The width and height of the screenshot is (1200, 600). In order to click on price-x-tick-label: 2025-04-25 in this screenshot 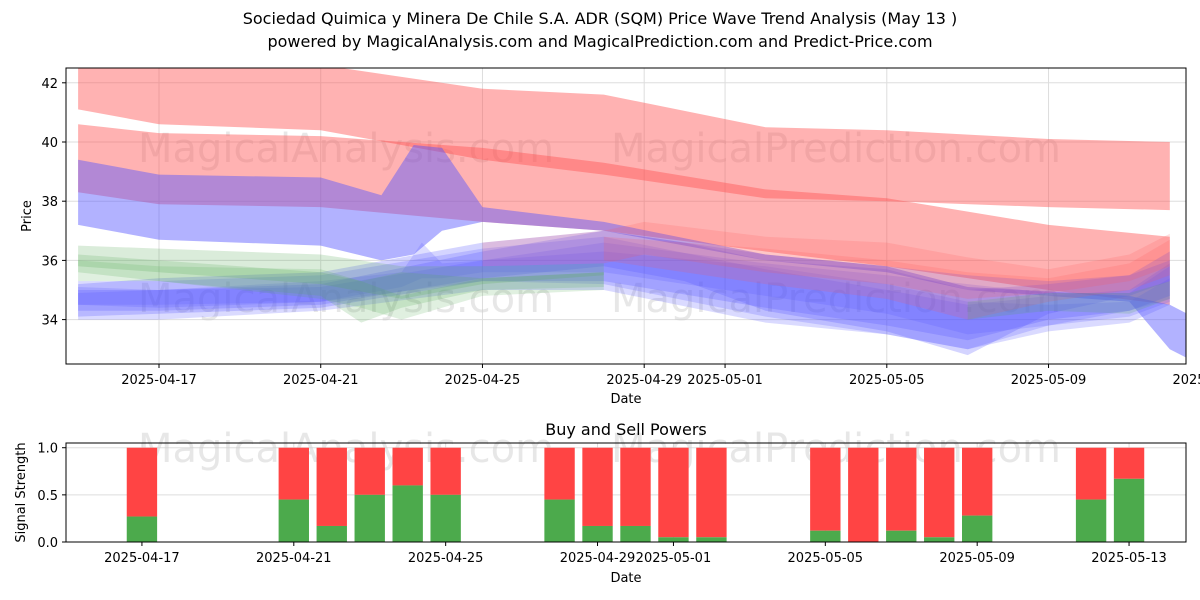, I will do `click(483, 380)`.